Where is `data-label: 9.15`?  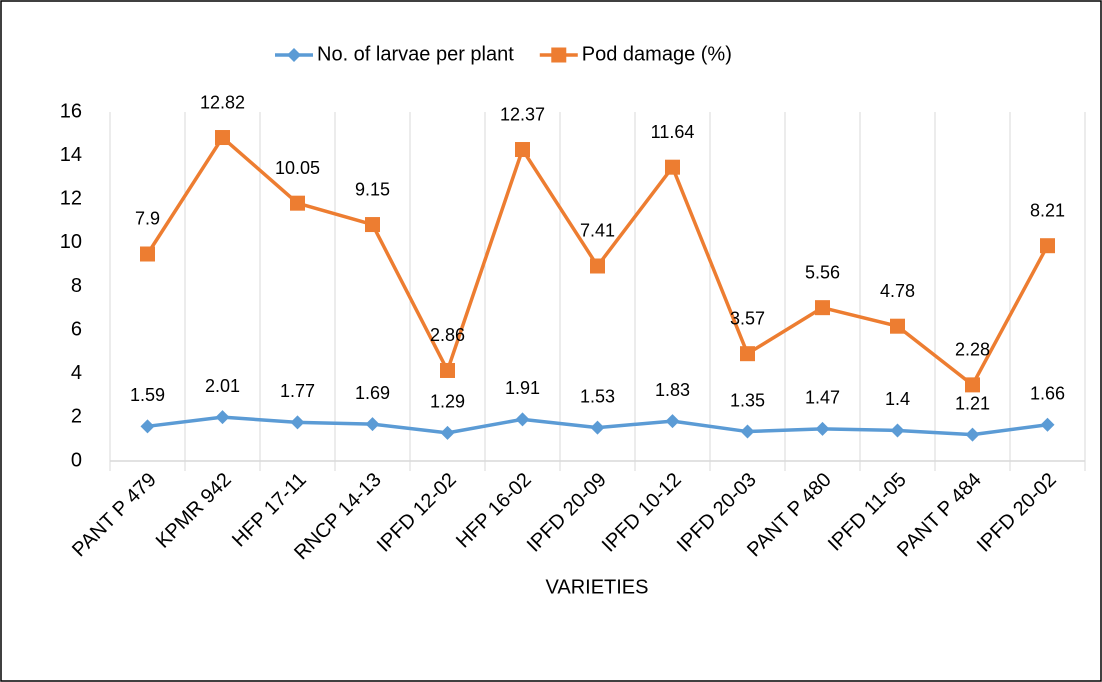 data-label: 9.15 is located at coordinates (372, 189).